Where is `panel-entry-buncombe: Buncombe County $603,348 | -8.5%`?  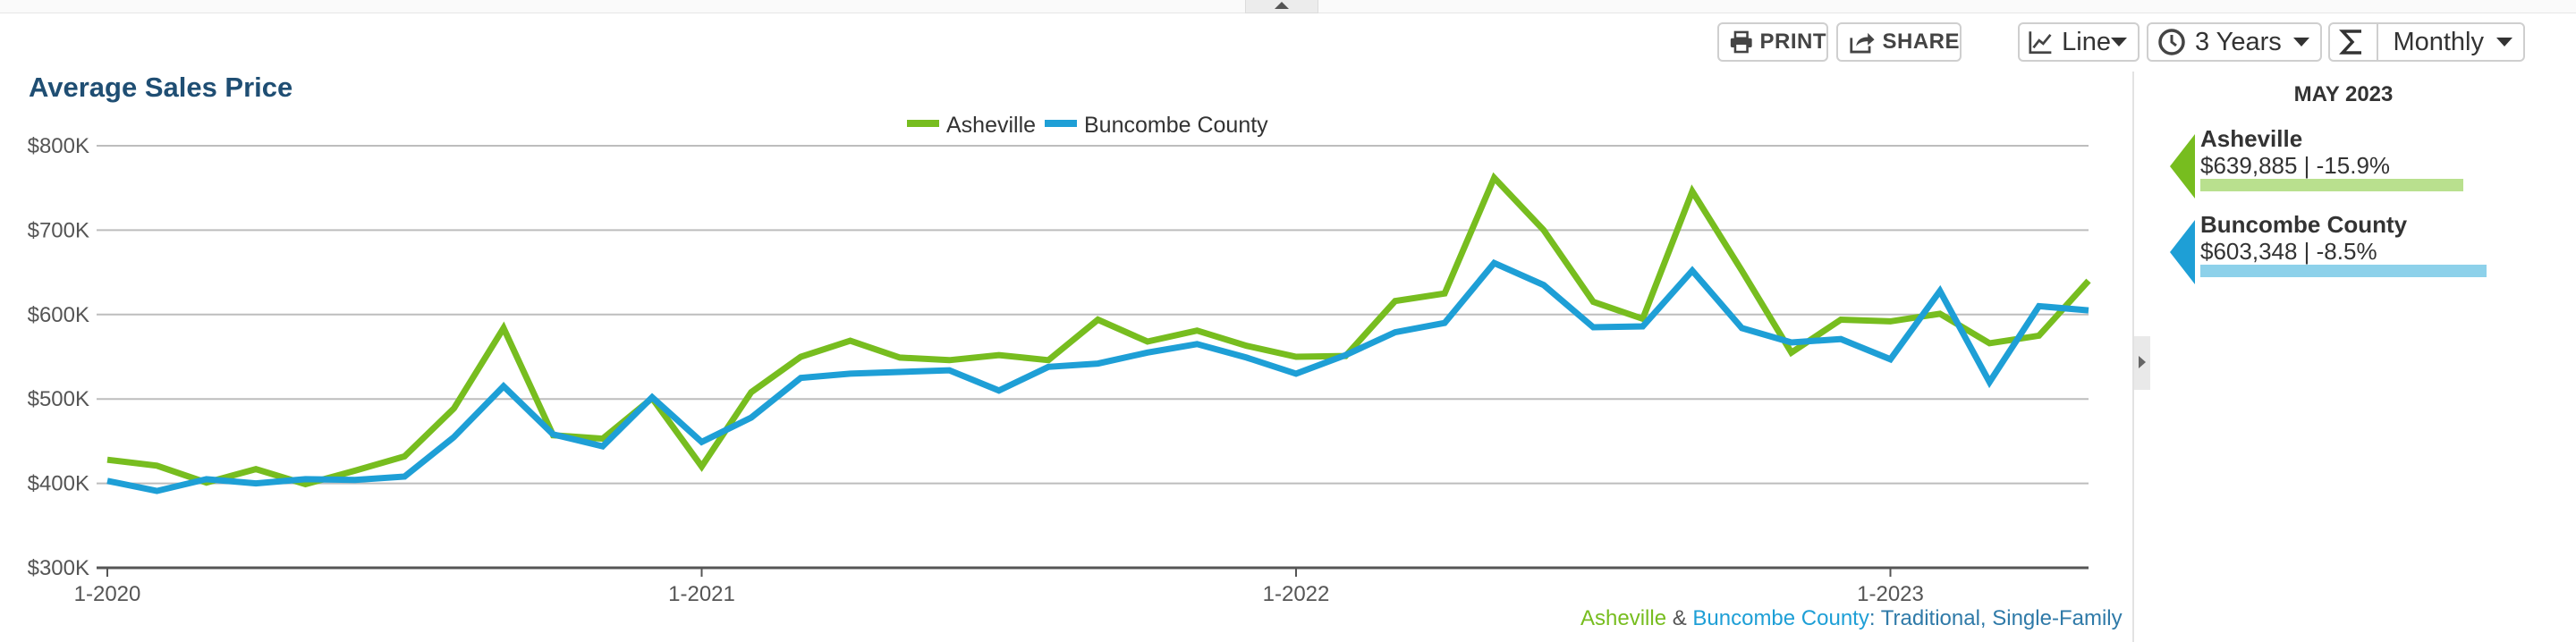 panel-entry-buncombe: Buncombe County $603,348 | -8.5% is located at coordinates (2343, 252).